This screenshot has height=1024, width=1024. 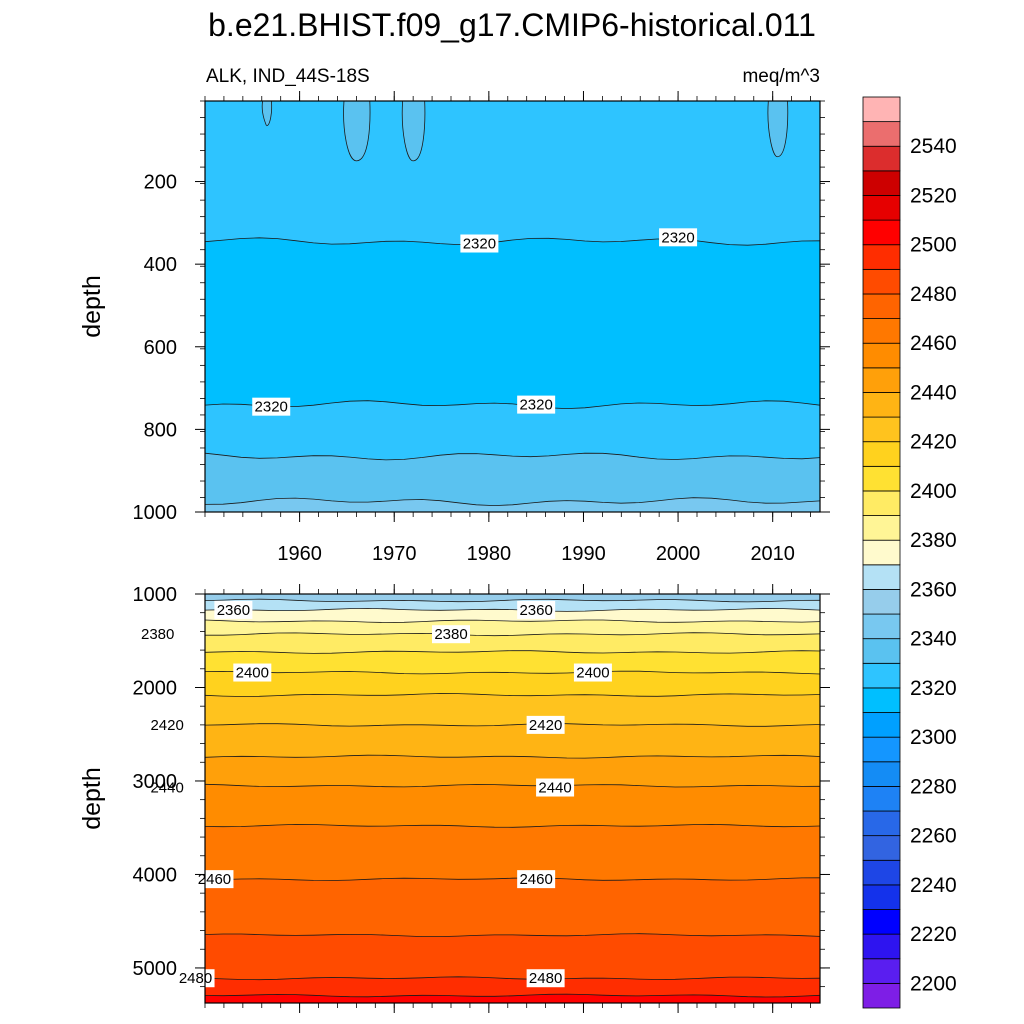 I want to click on colorbar-tick-label: 2300, so click(x=933, y=737).